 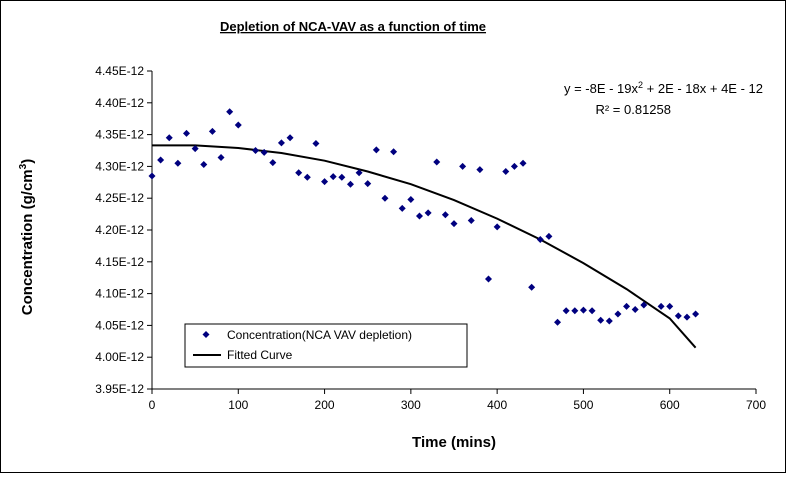 What do you see at coordinates (119, 325) in the screenshot?
I see `y-tick-label: 4.05E-12` at bounding box center [119, 325].